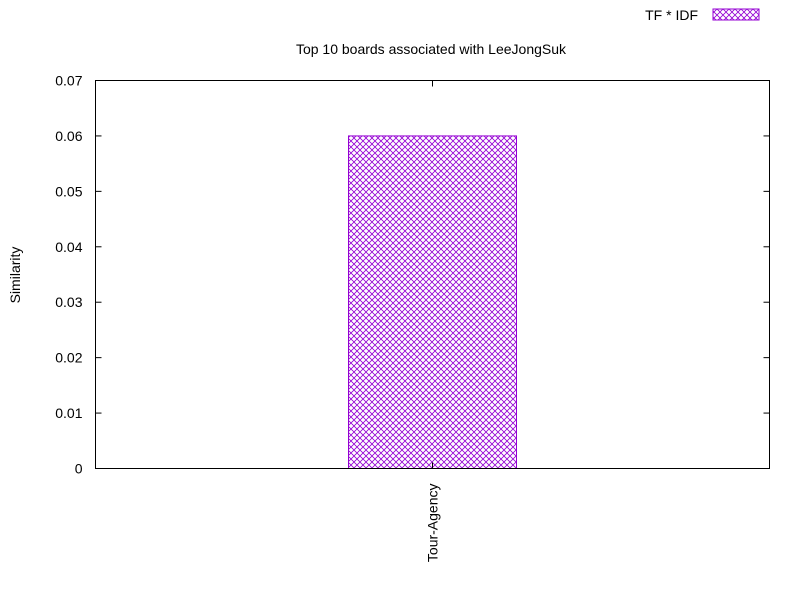 This screenshot has width=800, height=600. What do you see at coordinates (68, 247) in the screenshot?
I see `y-tick-label: 0.04` at bounding box center [68, 247].